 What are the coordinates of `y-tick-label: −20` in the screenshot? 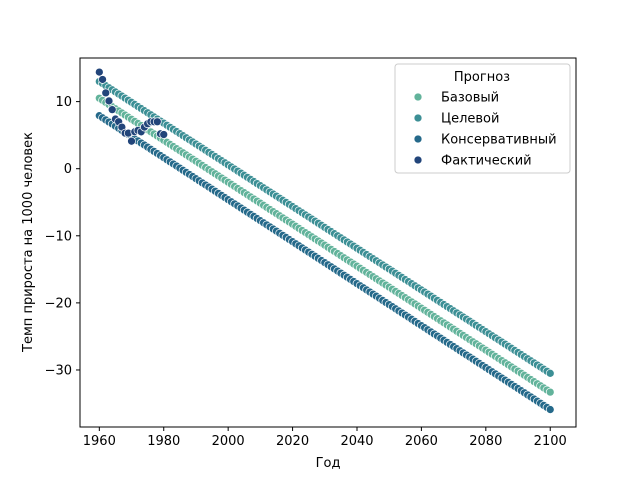 It's located at (58, 303).